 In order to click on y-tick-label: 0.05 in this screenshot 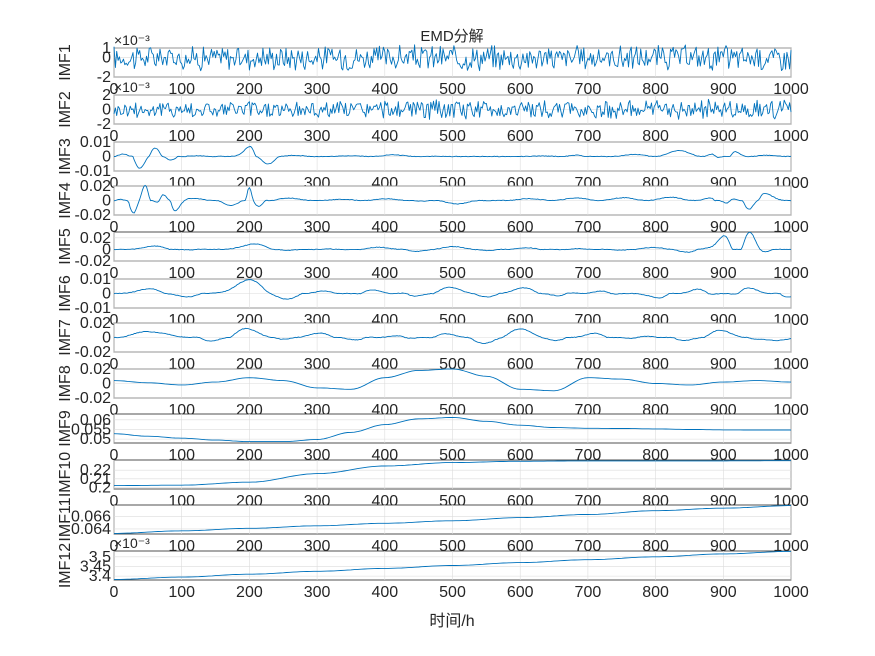, I will do `click(95, 439)`.